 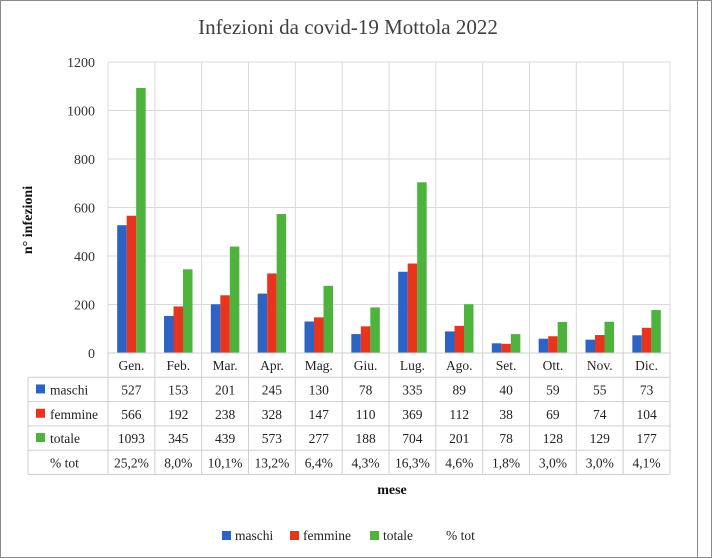 What do you see at coordinates (412, 389) in the screenshot?
I see `table-cell: 335` at bounding box center [412, 389].